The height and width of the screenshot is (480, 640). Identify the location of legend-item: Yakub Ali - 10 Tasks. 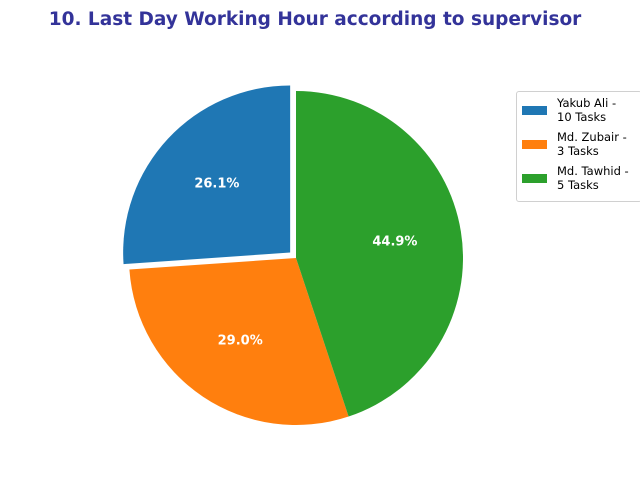
(578, 113).